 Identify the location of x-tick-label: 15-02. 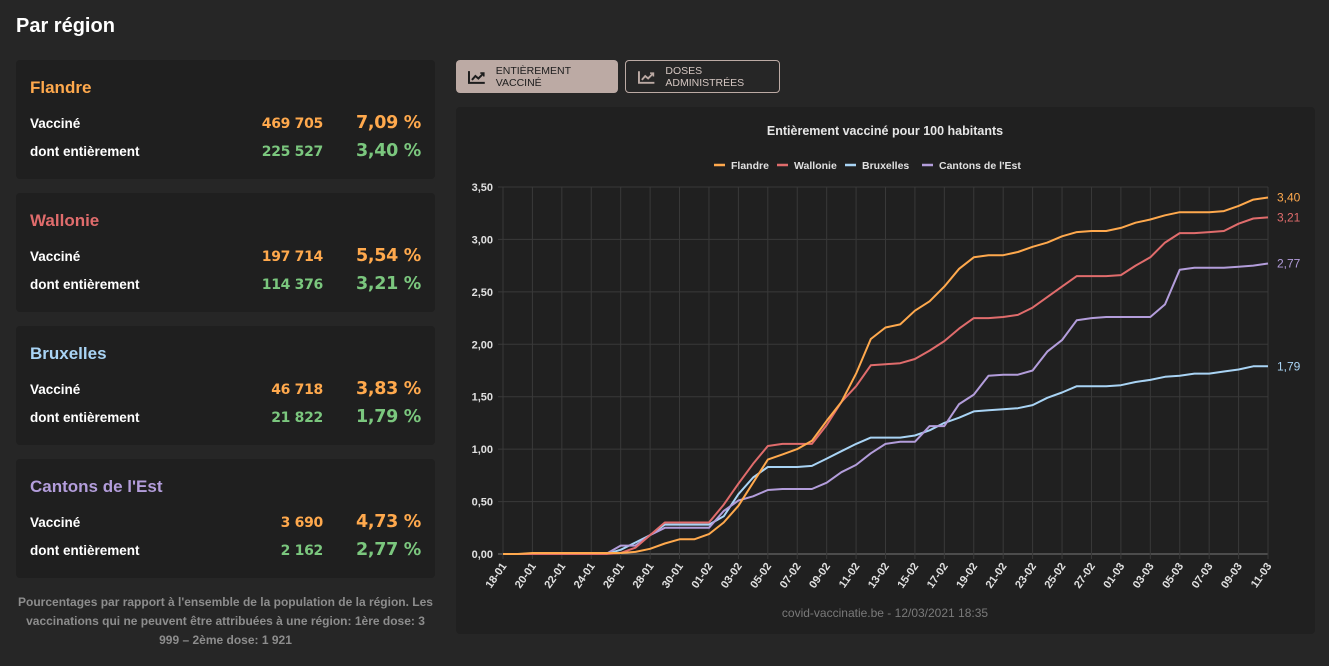
(908, 576).